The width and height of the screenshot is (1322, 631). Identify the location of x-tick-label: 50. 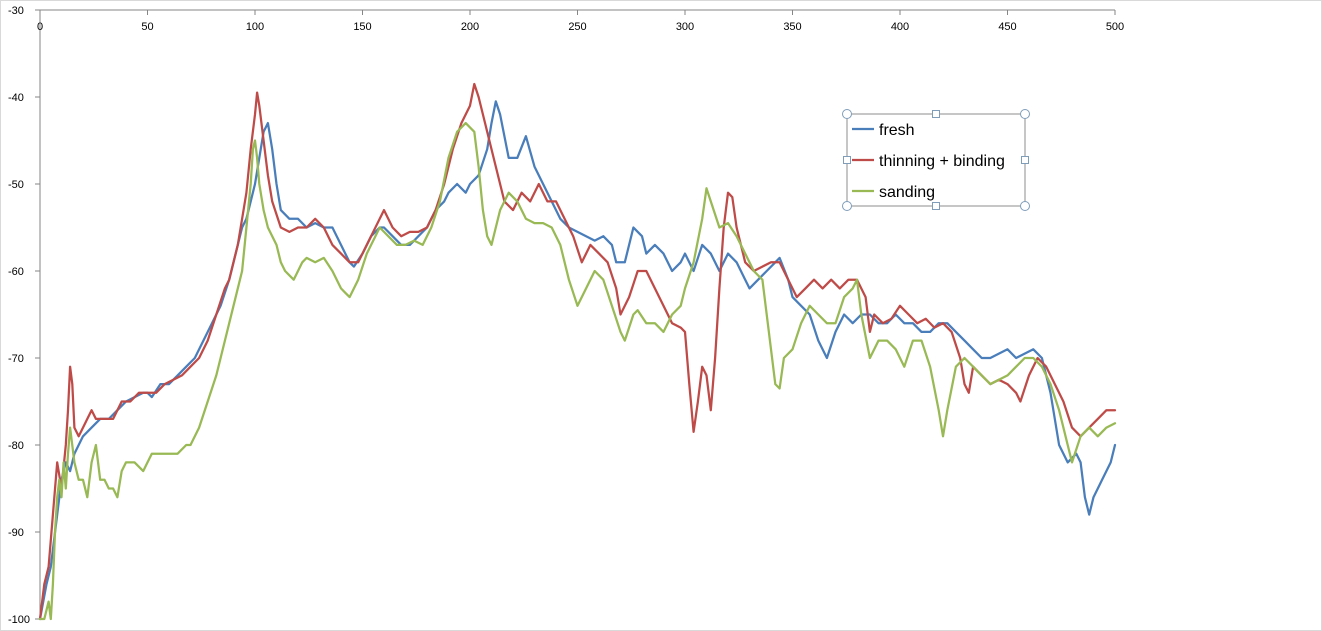
(147, 27).